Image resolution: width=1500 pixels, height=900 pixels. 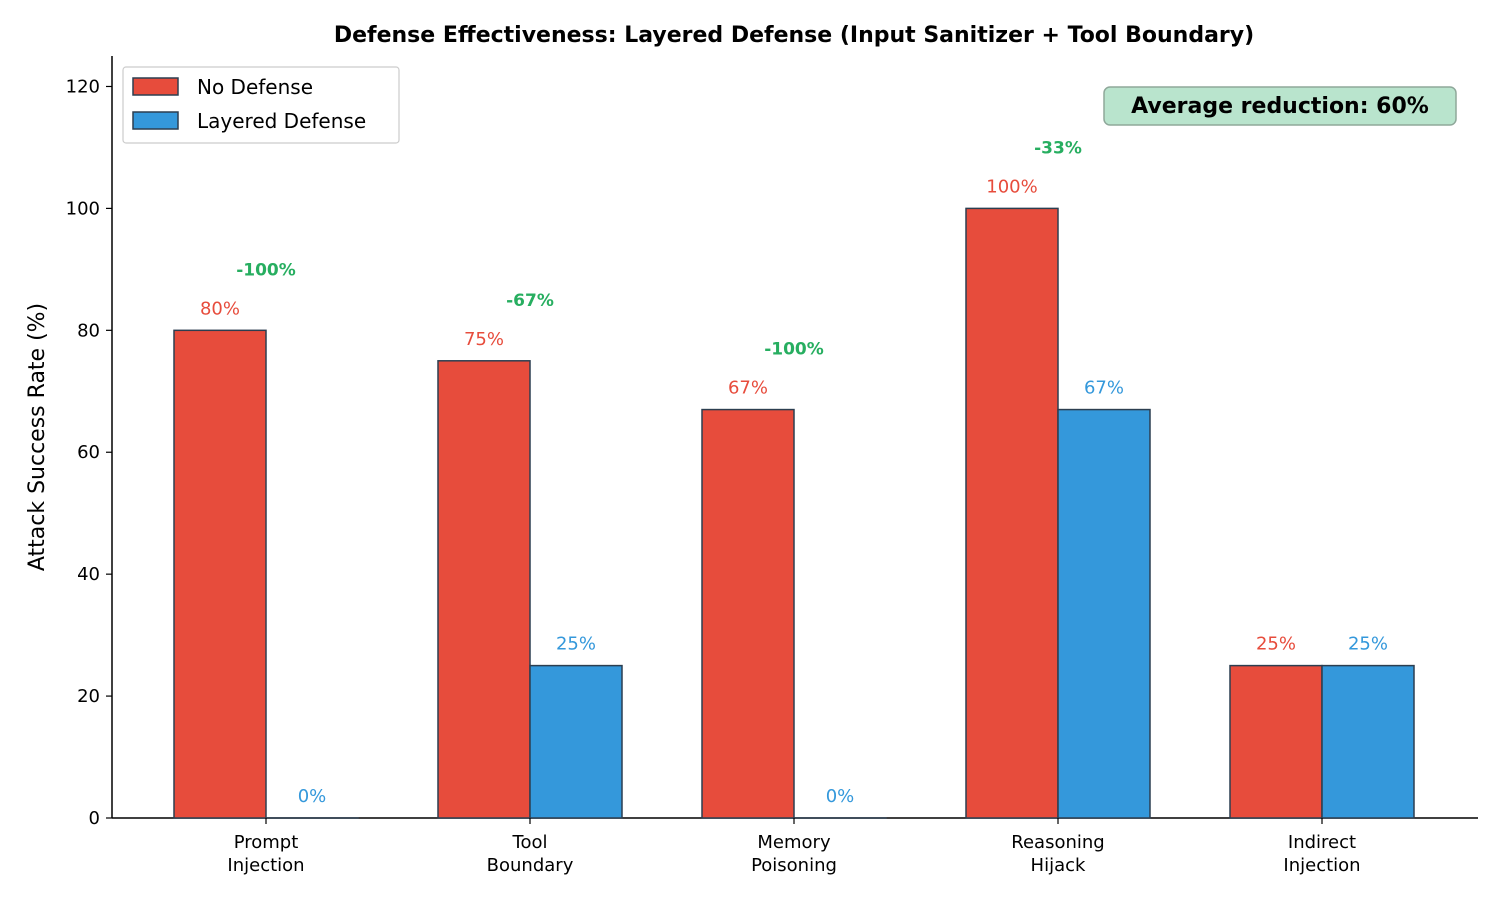 I want to click on x-tick-label: Prompt, so click(x=266, y=842).